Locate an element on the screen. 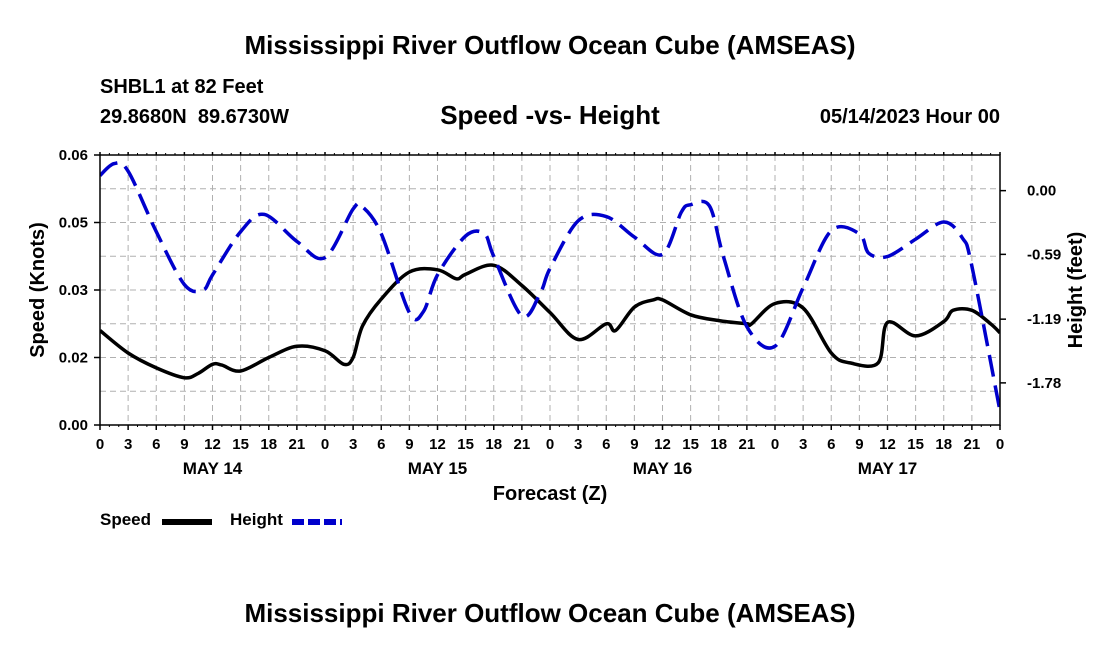 Image resolution: width=1100 pixels, height=650 pixels. y2-tick-label: 0.00 is located at coordinates (1041, 191).